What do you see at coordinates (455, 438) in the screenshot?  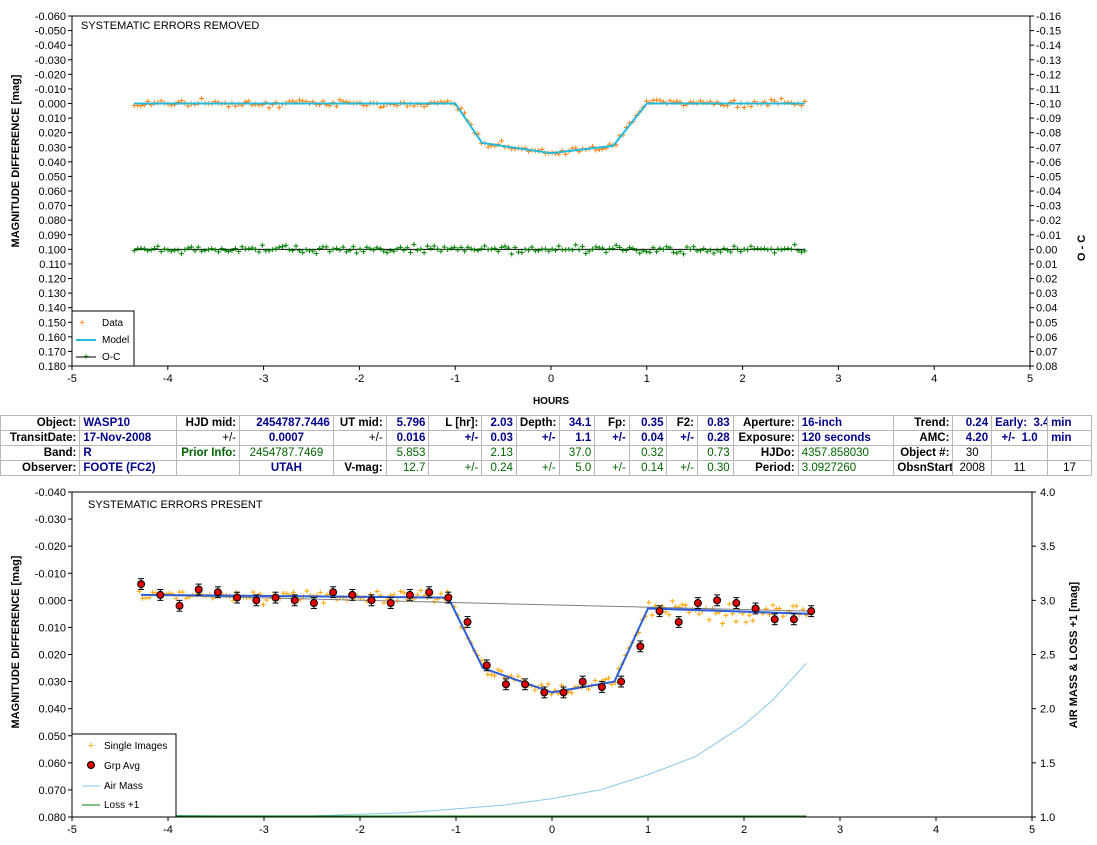 I see `l-pm: +/-` at bounding box center [455, 438].